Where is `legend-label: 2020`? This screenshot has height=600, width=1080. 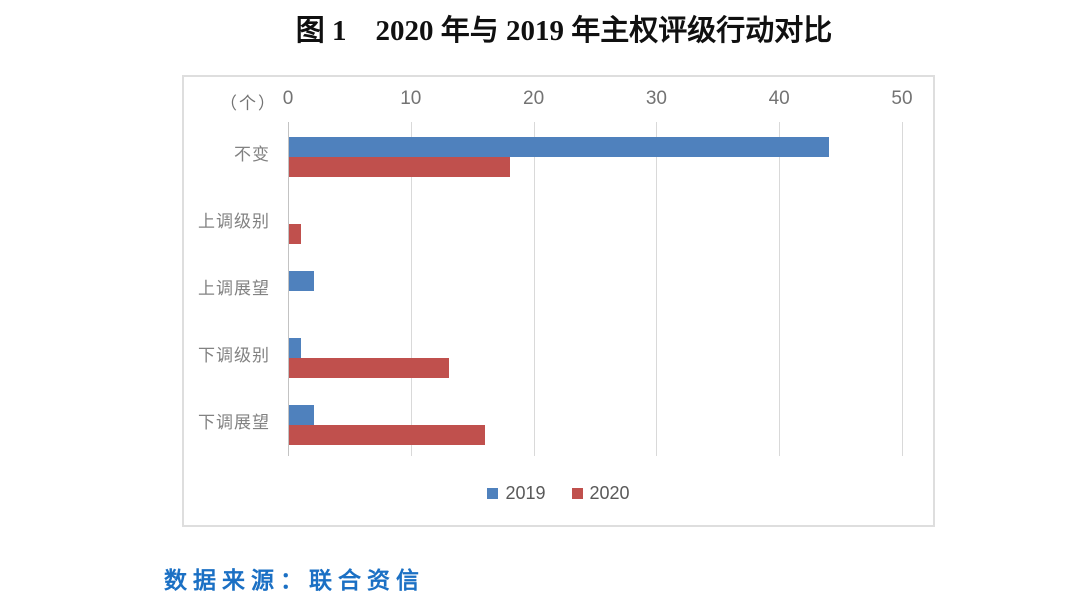
legend-label: 2020 is located at coordinates (609, 493).